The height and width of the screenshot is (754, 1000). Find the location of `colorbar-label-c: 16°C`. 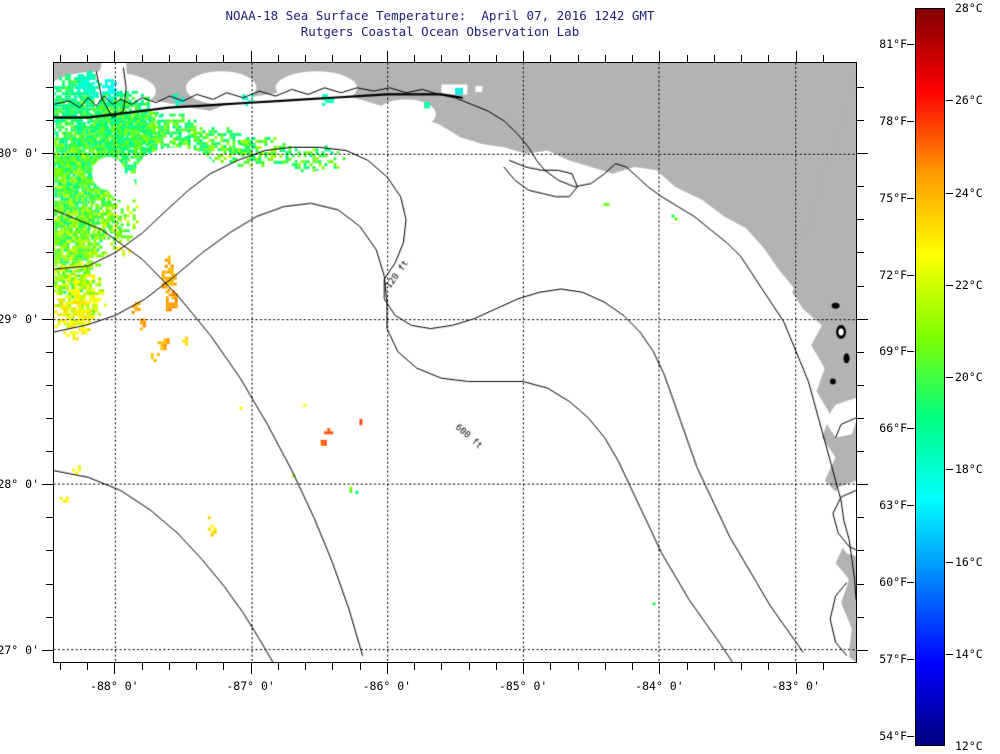

colorbar-label-c: 16°C is located at coordinates (969, 561).